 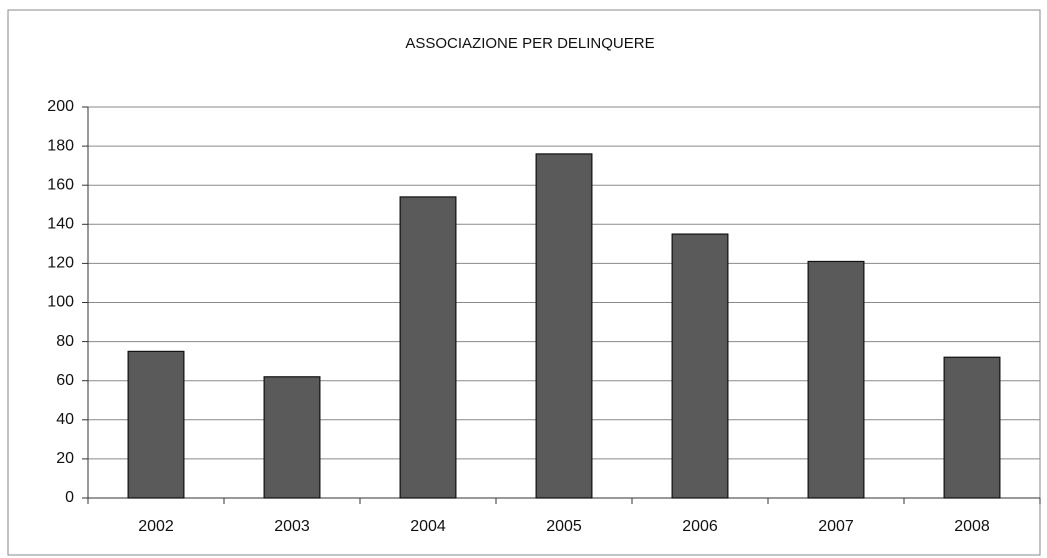 What do you see at coordinates (564, 526) in the screenshot?
I see `x-tick-label: 2005` at bounding box center [564, 526].